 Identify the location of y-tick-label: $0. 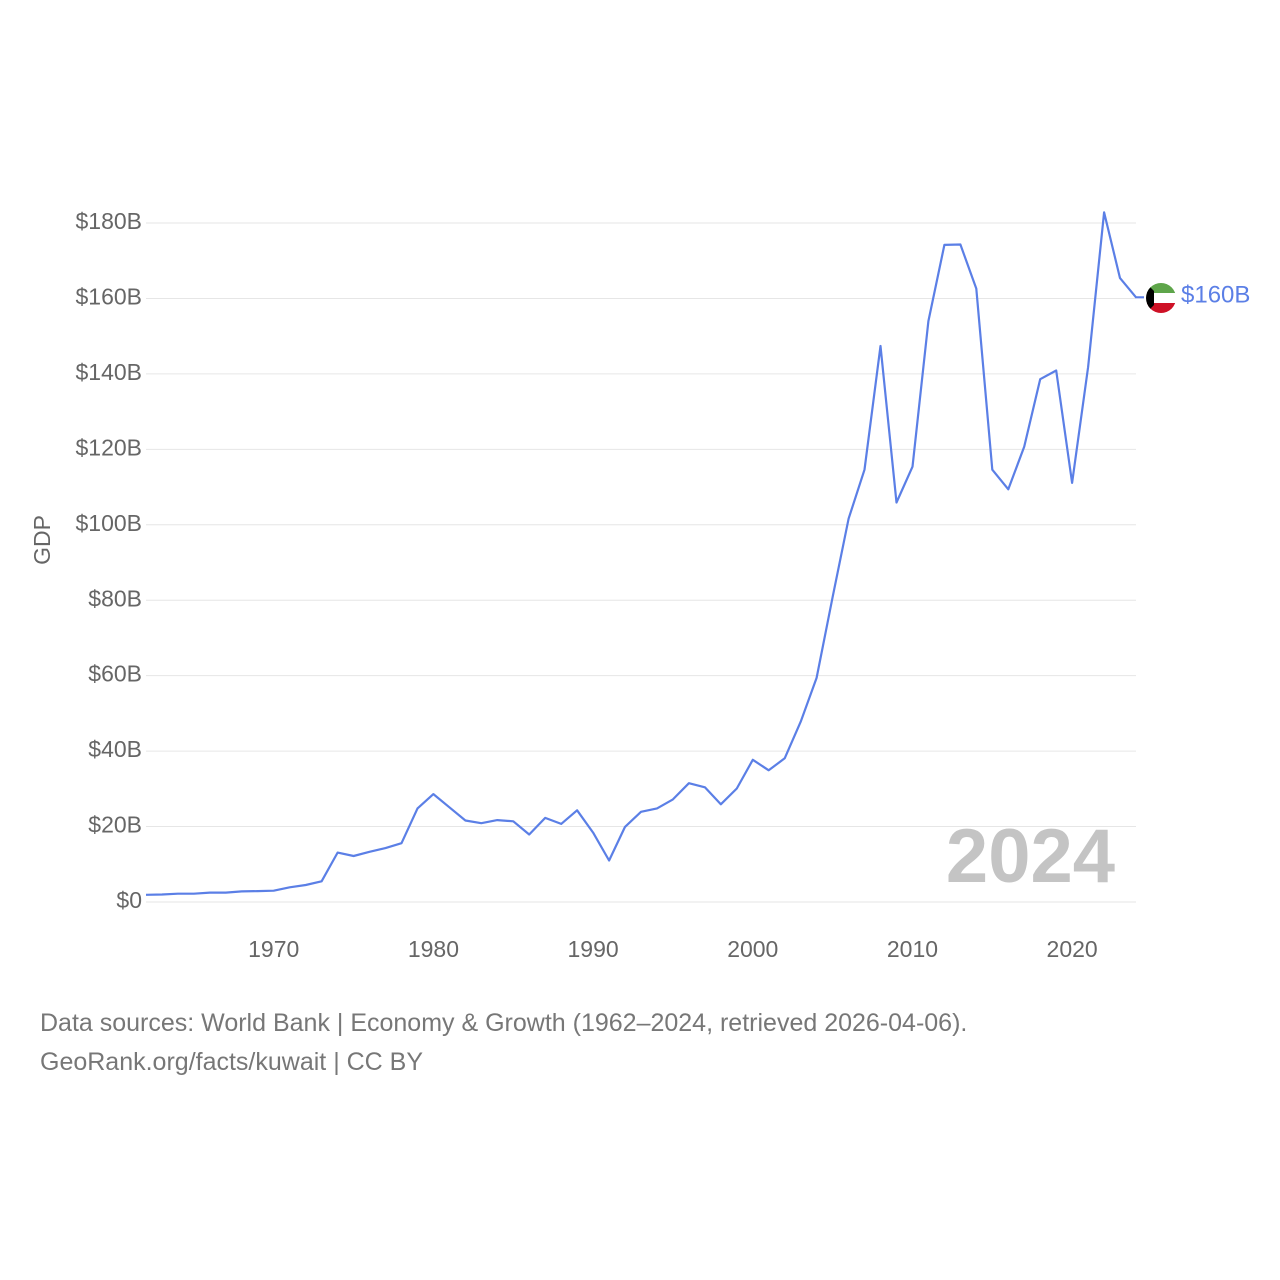
(129, 900).